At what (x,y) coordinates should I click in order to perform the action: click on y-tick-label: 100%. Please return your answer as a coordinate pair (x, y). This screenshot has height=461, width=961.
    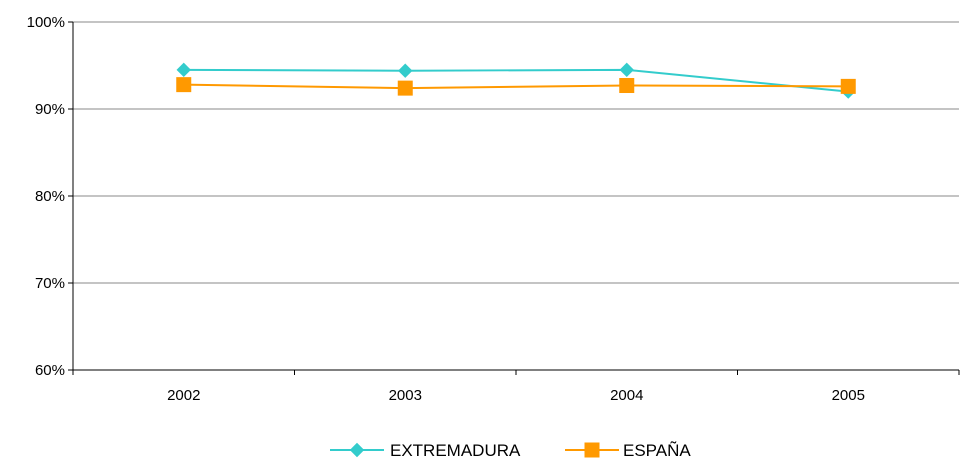
    Looking at the image, I should click on (46, 22).